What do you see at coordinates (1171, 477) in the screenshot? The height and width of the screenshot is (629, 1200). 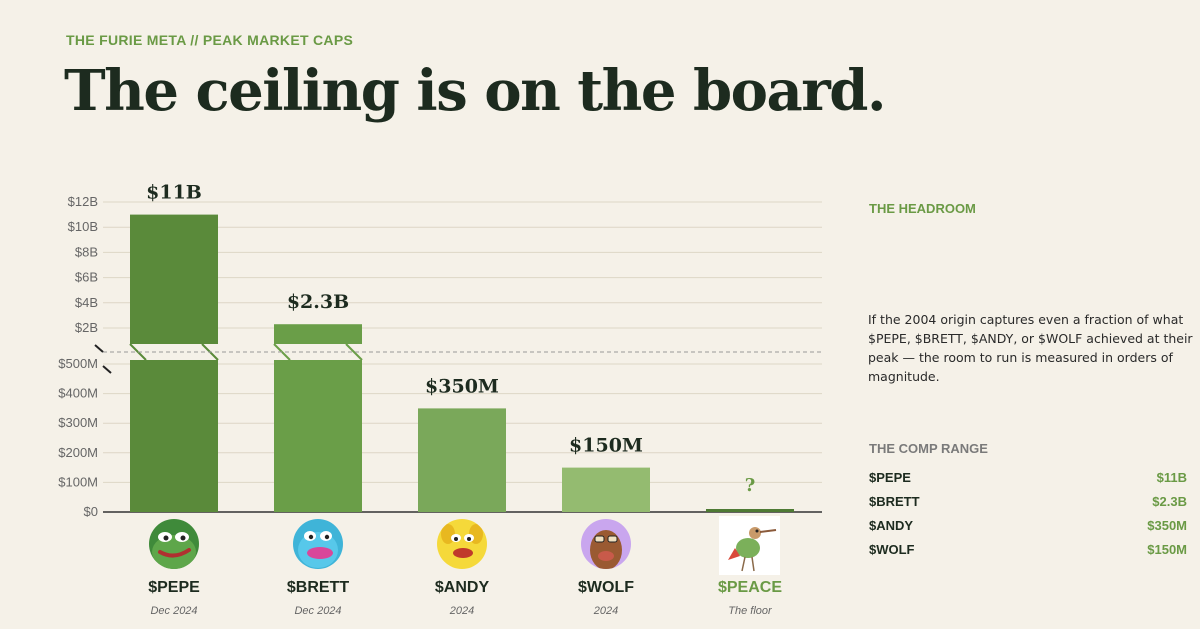 I see `comp-value: $11B` at bounding box center [1171, 477].